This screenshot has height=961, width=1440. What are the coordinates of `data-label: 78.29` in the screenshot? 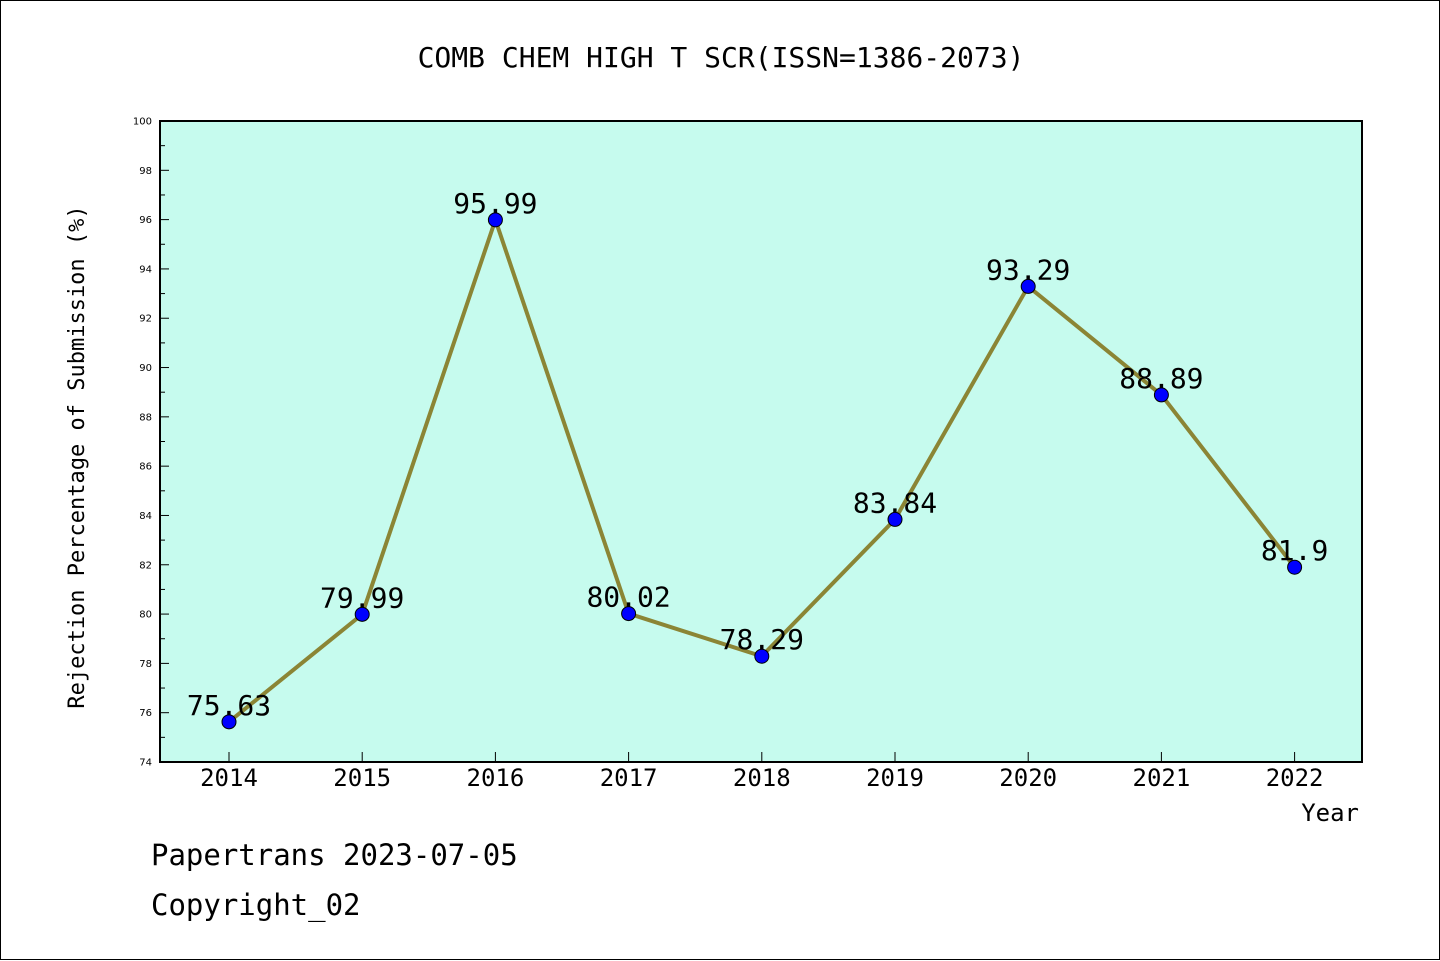 It's located at (762, 639).